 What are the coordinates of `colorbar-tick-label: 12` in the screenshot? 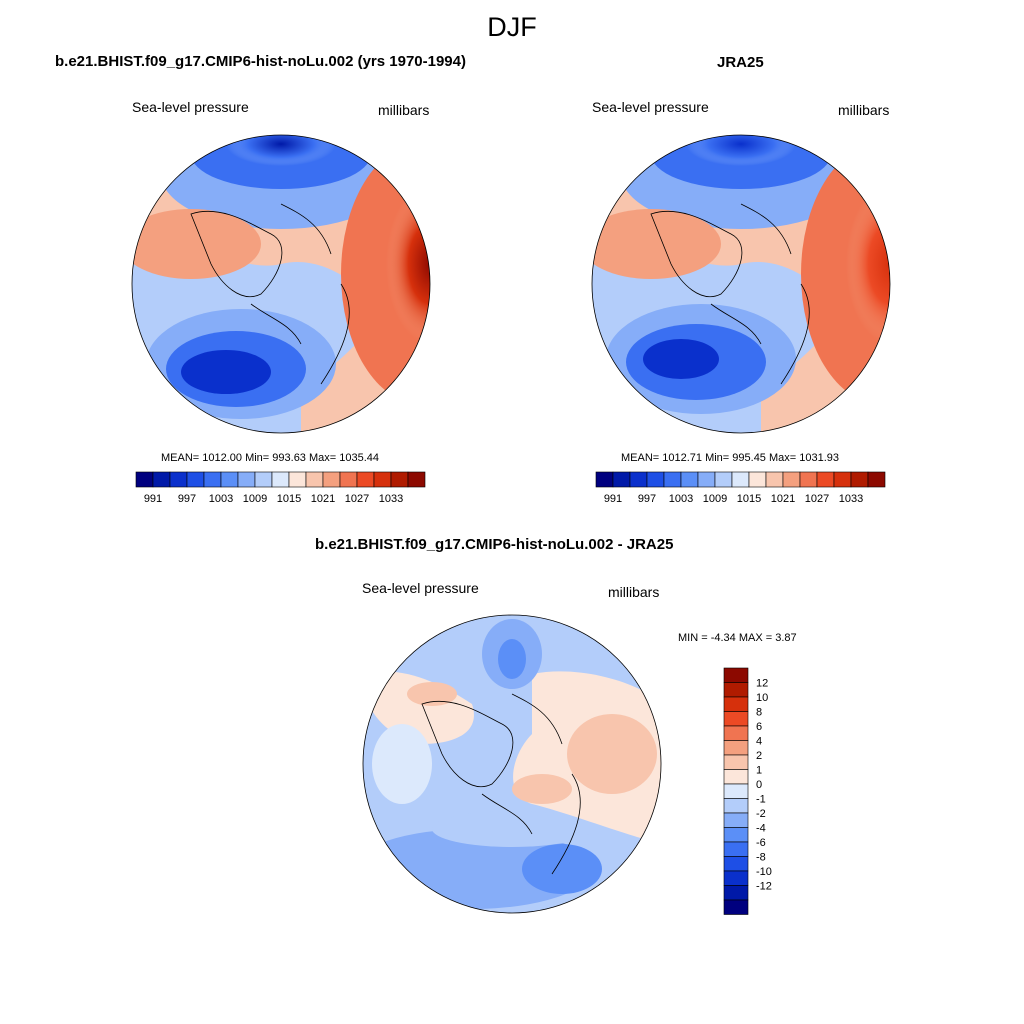 It's located at (762, 684).